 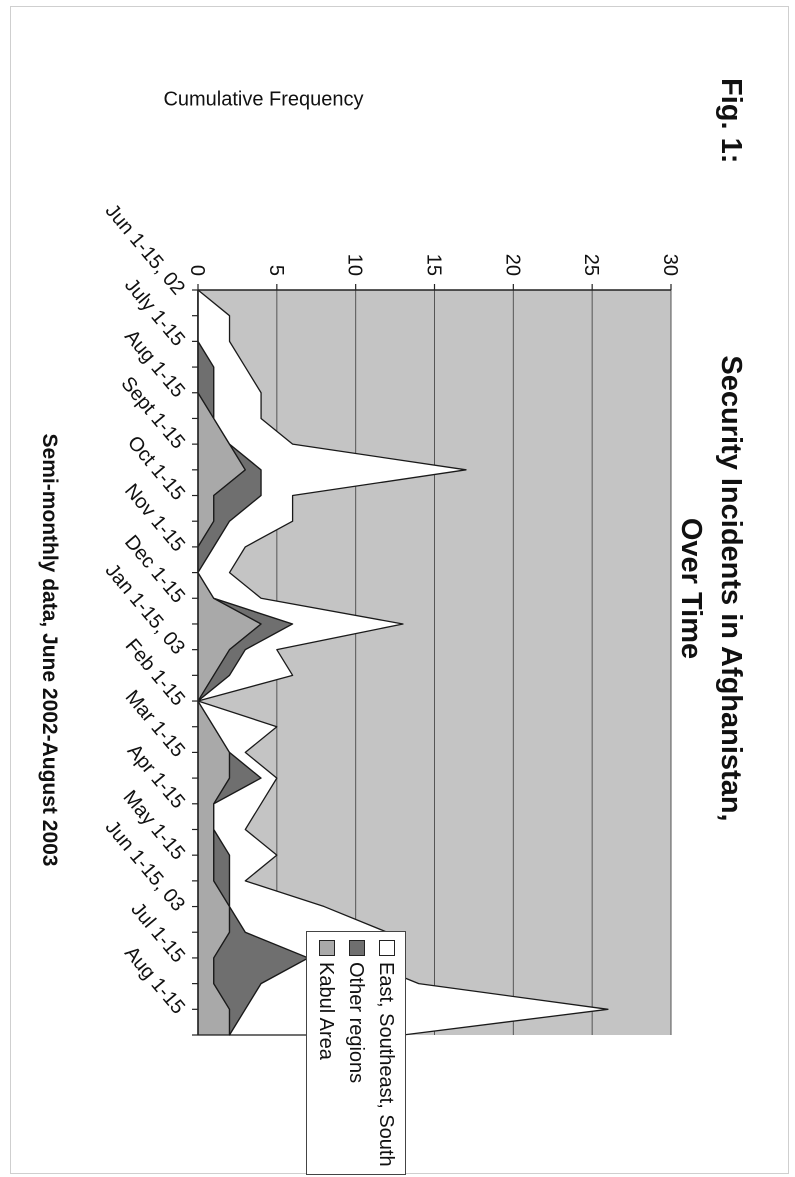 I want to click on y-tick-label: 30, so click(x=670, y=265).